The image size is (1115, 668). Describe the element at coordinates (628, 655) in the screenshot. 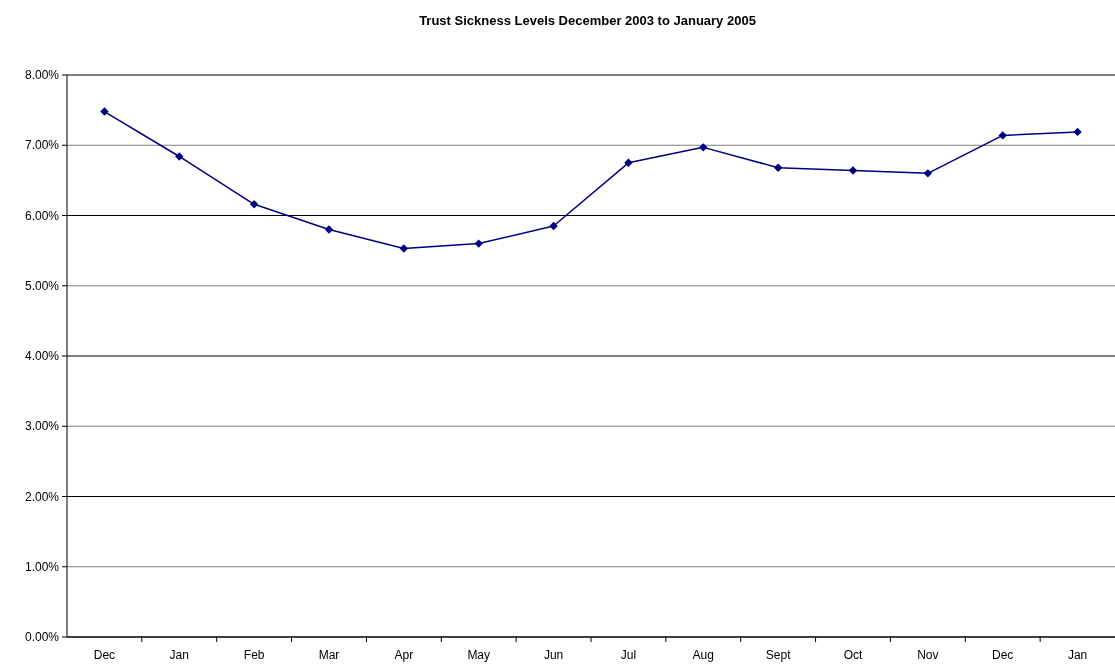

I see `x-tick-label: Jul` at that location.